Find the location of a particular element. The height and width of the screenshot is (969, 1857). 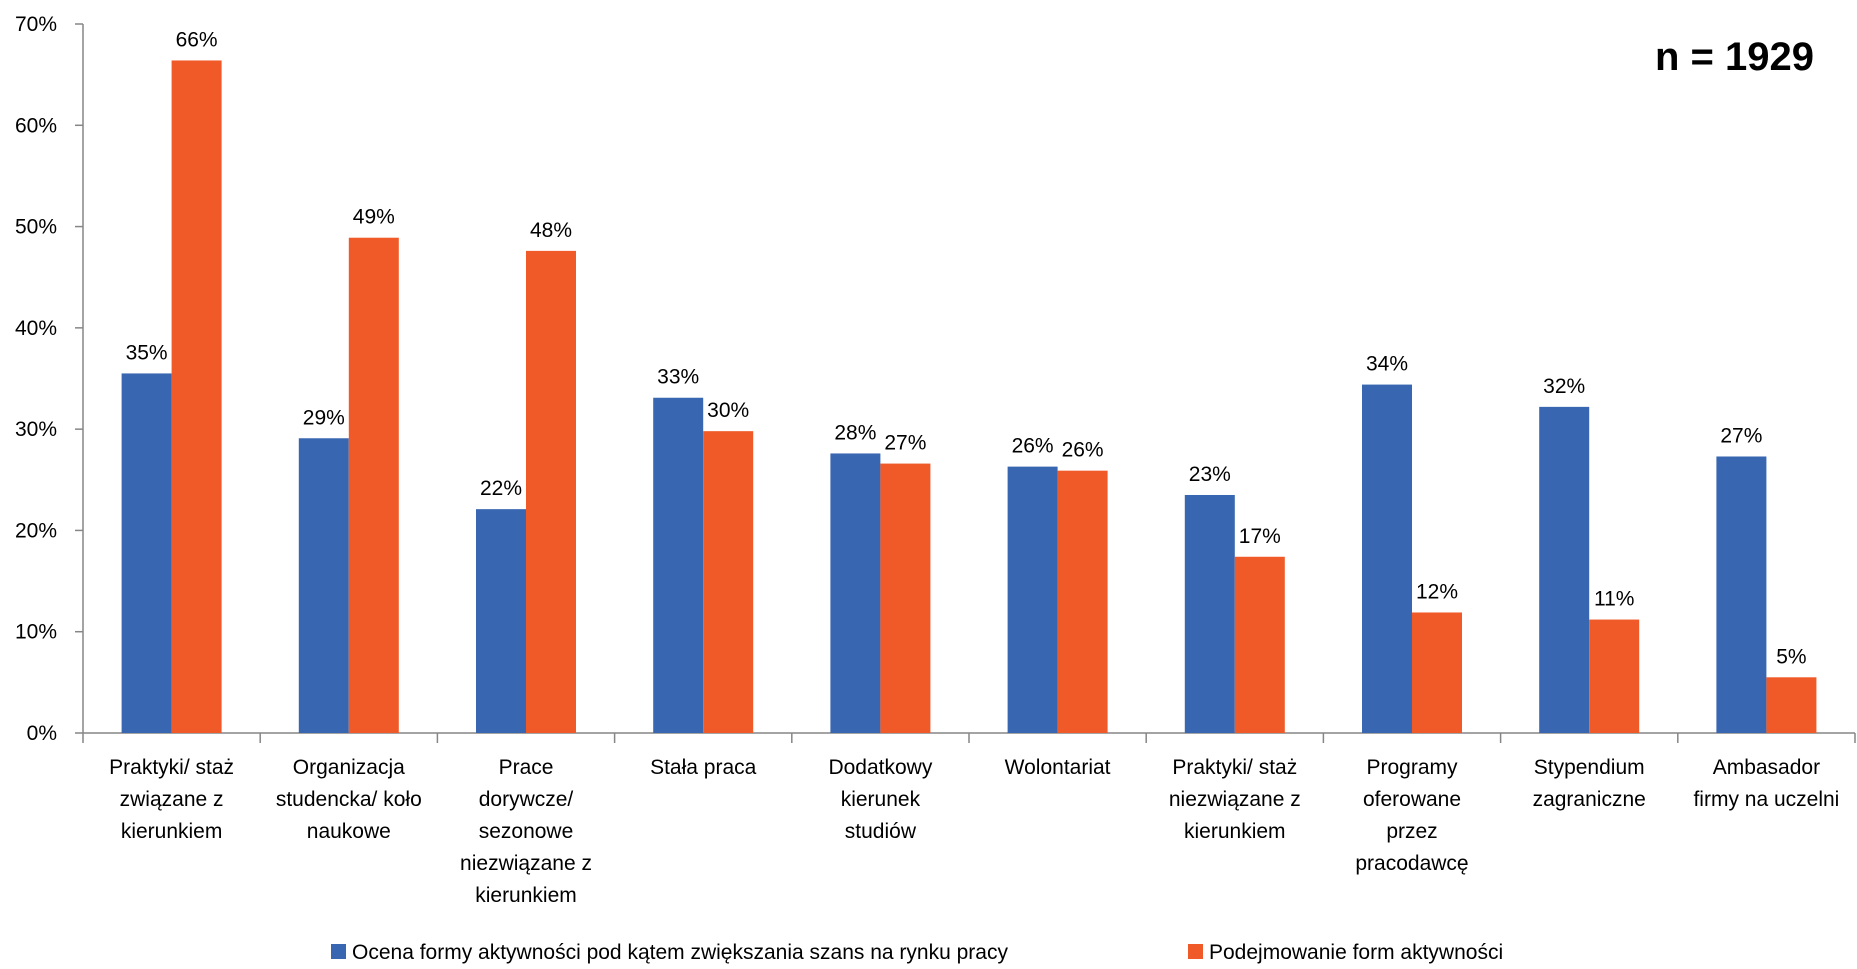

data-label: 34% is located at coordinates (1387, 364).